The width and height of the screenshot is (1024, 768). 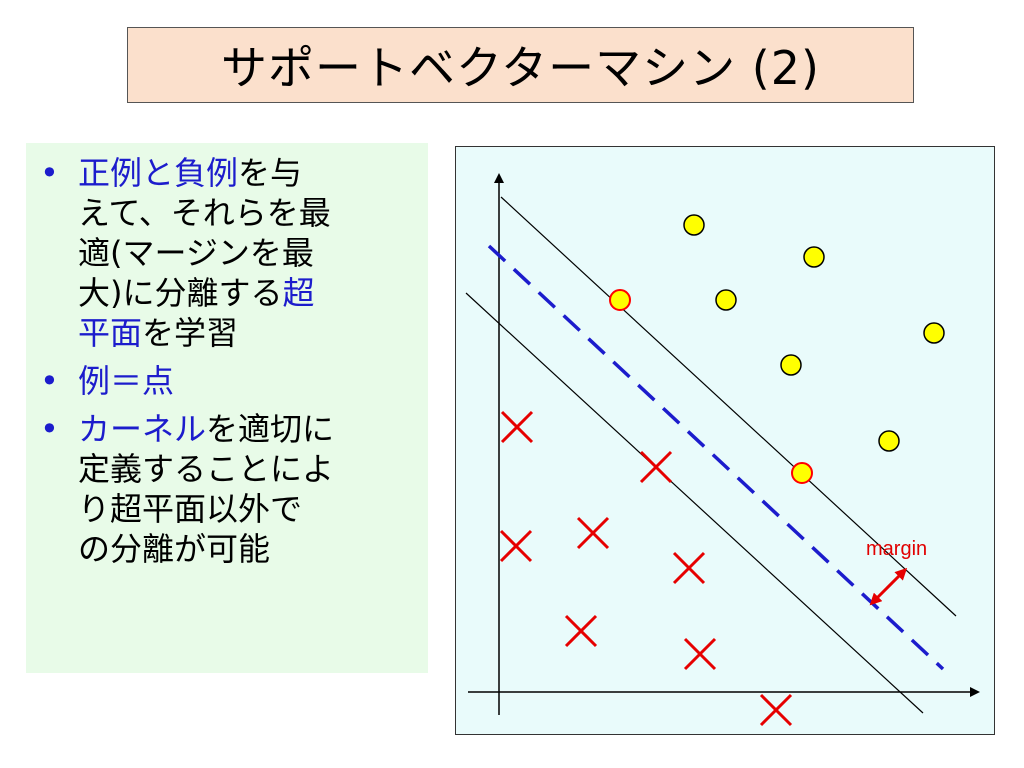 I want to click on margin-arrow, so click(x=888, y=586).